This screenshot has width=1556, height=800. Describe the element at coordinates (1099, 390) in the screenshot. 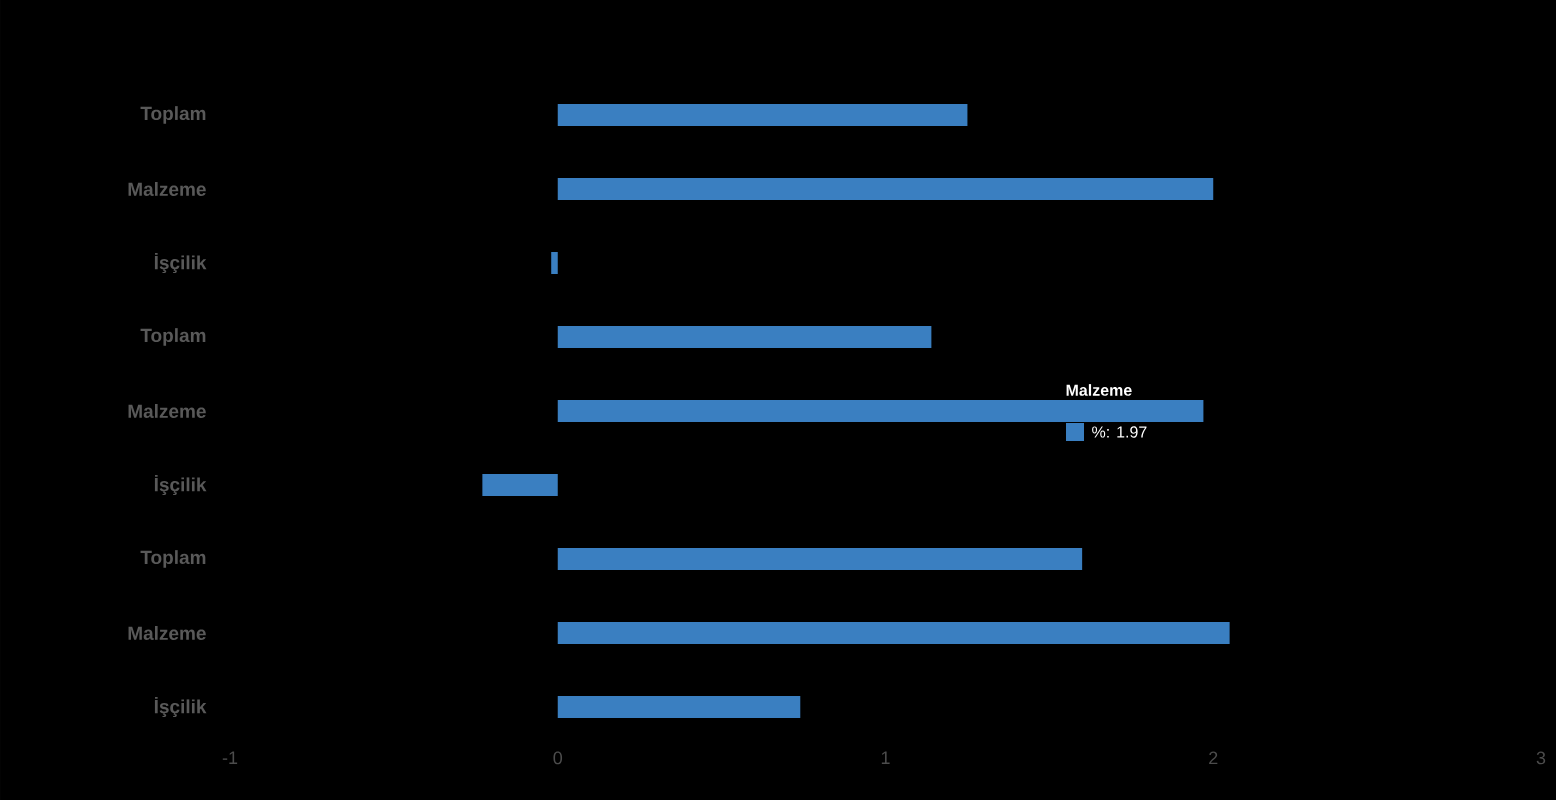

I see `annotation: Malzeme` at that location.